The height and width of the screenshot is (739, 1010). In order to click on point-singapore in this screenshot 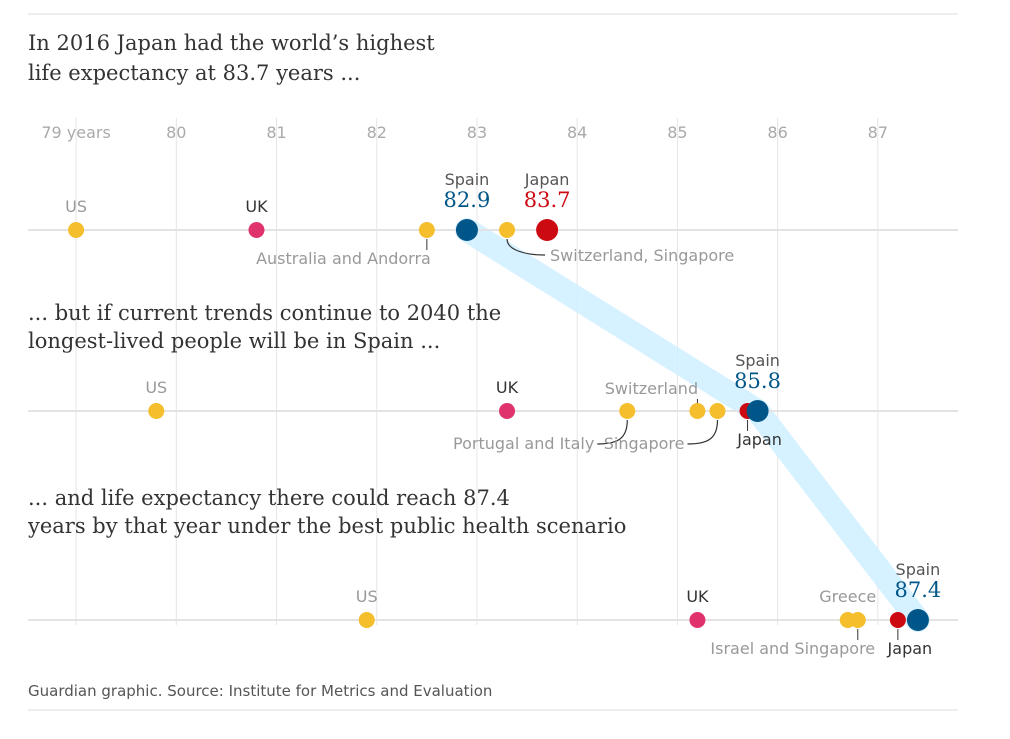, I will do `click(717, 411)`.